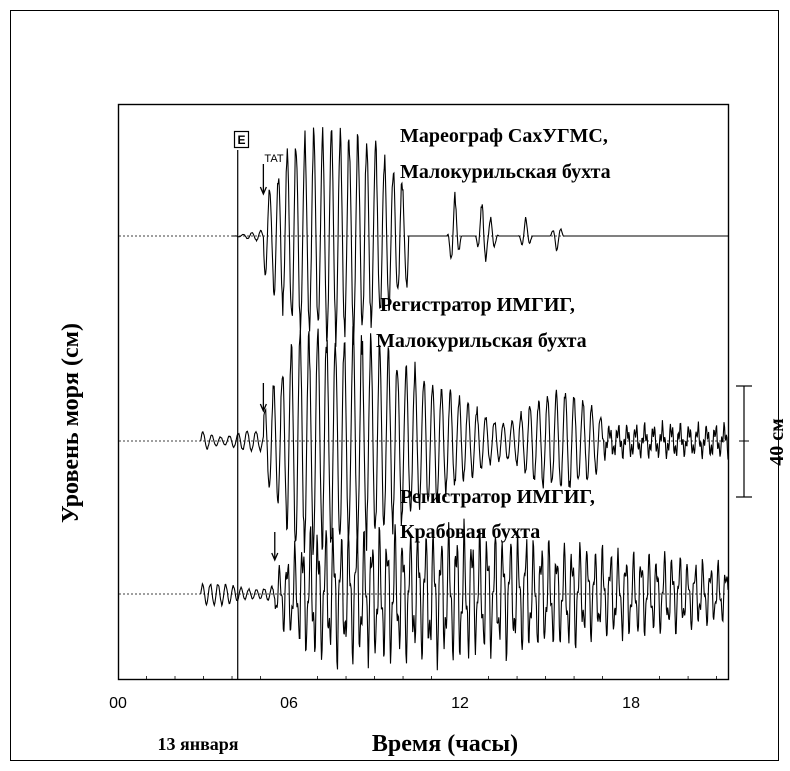 This screenshot has width=790, height=771. I want to click on date-label: 13 января, so click(197, 744).